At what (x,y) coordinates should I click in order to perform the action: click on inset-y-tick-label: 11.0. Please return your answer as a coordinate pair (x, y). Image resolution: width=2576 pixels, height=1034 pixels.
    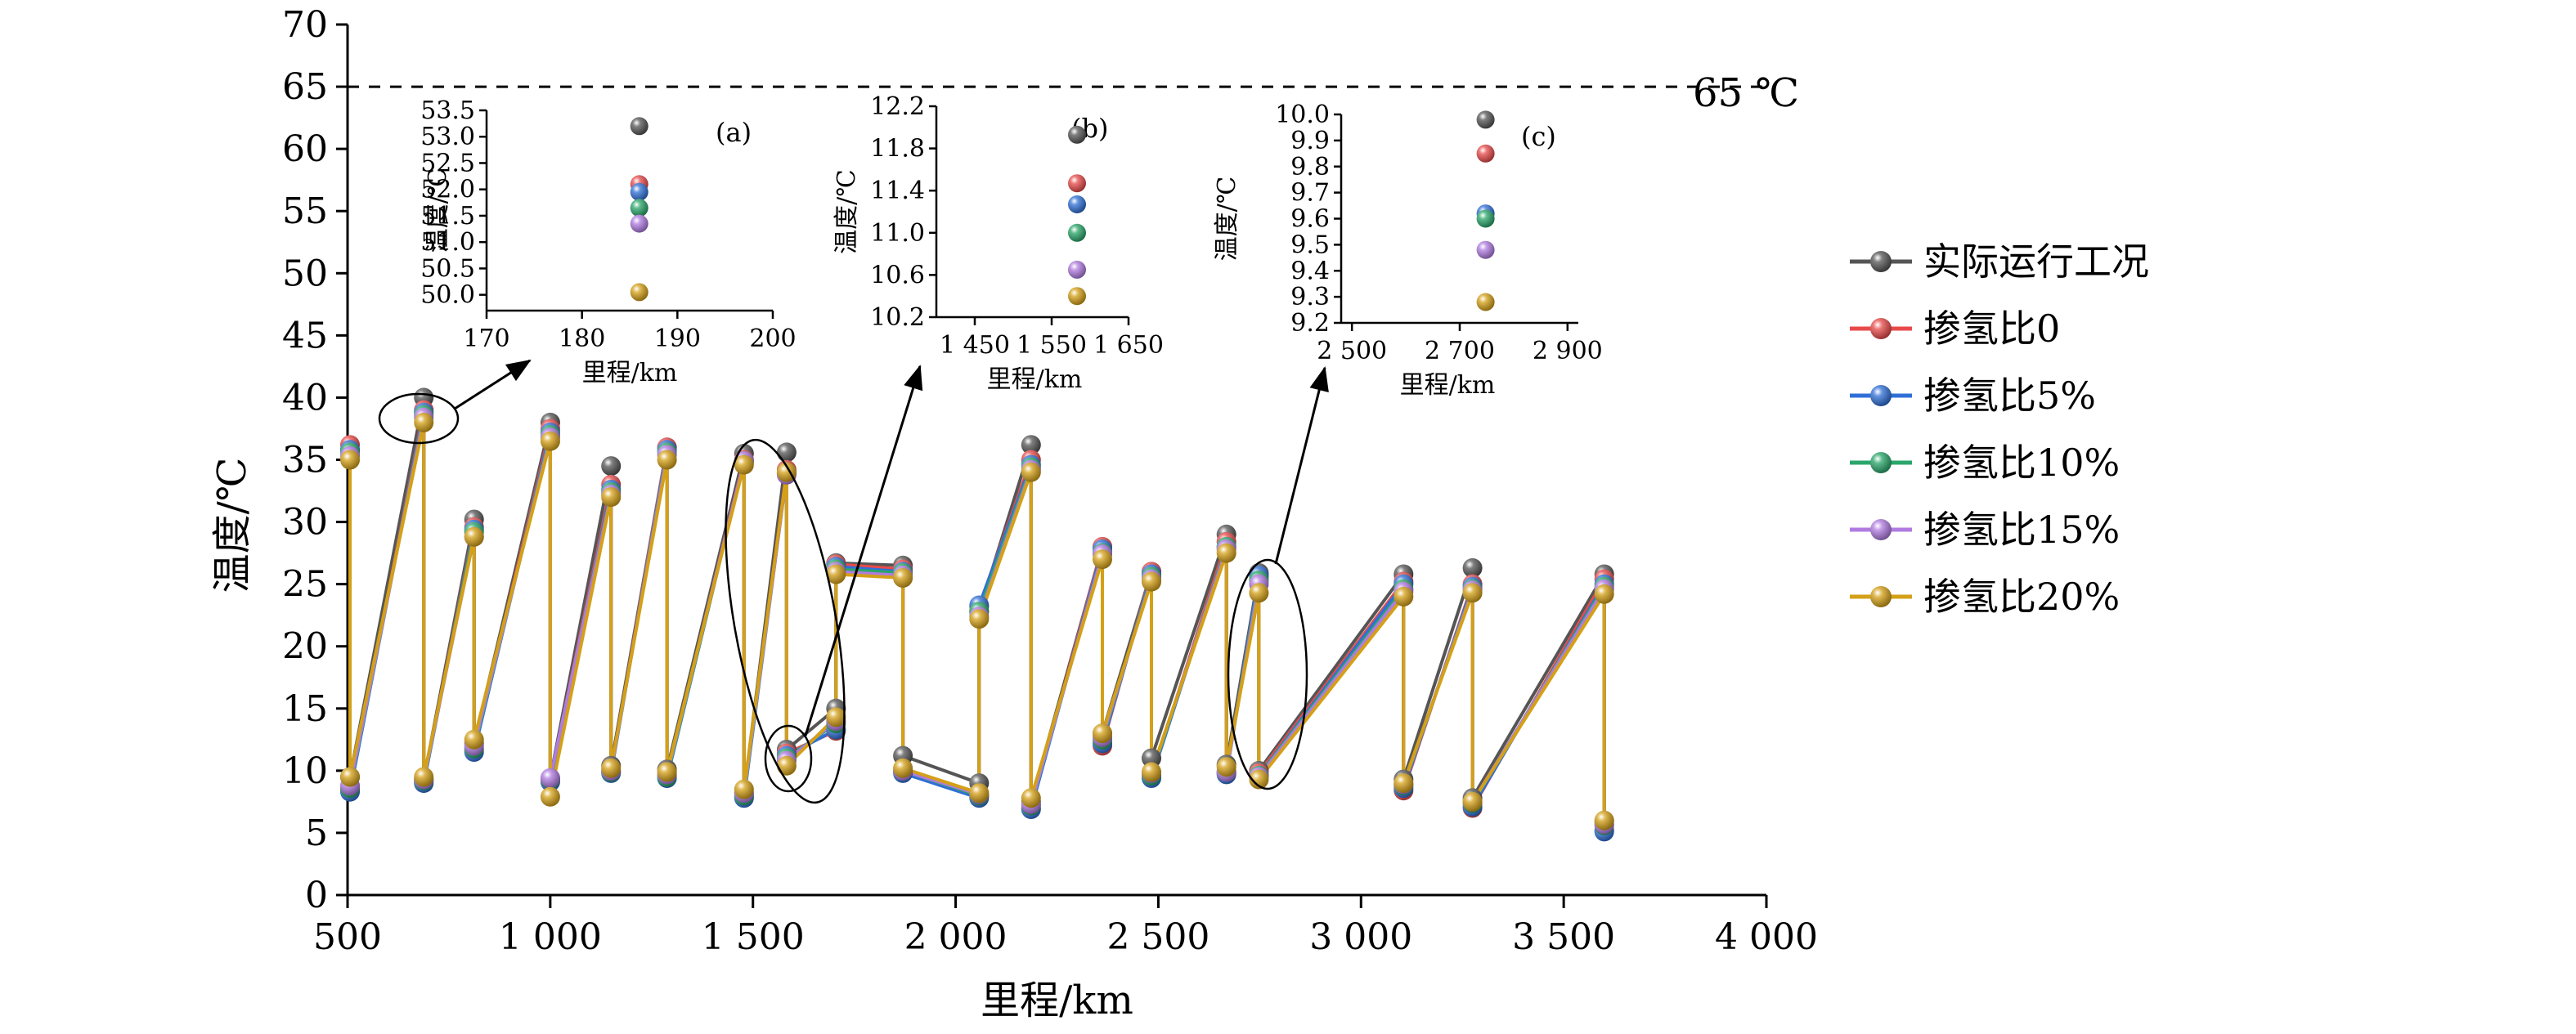
    Looking at the image, I should click on (897, 234).